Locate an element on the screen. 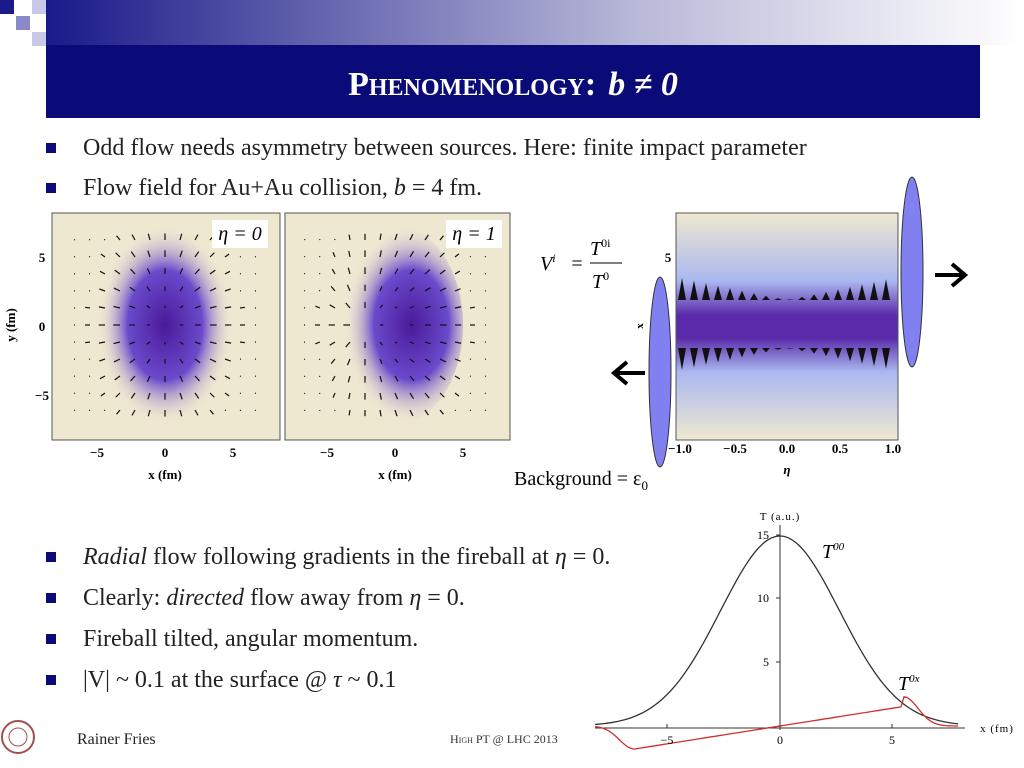  formula: T0i is located at coordinates (600, 248).